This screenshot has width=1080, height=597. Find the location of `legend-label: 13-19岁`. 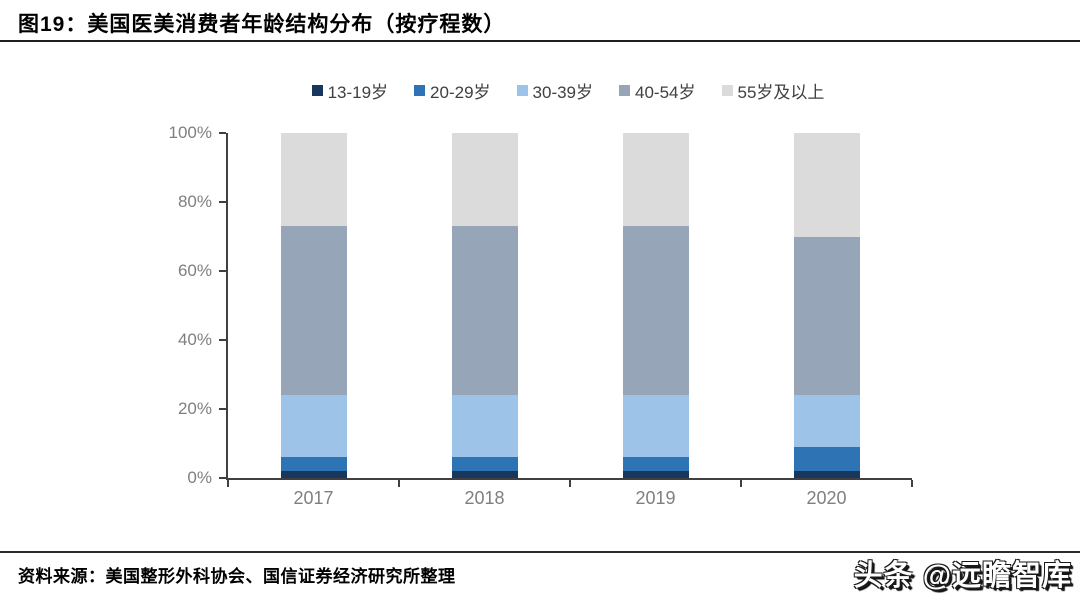

legend-label: 13-19岁 is located at coordinates (358, 92).